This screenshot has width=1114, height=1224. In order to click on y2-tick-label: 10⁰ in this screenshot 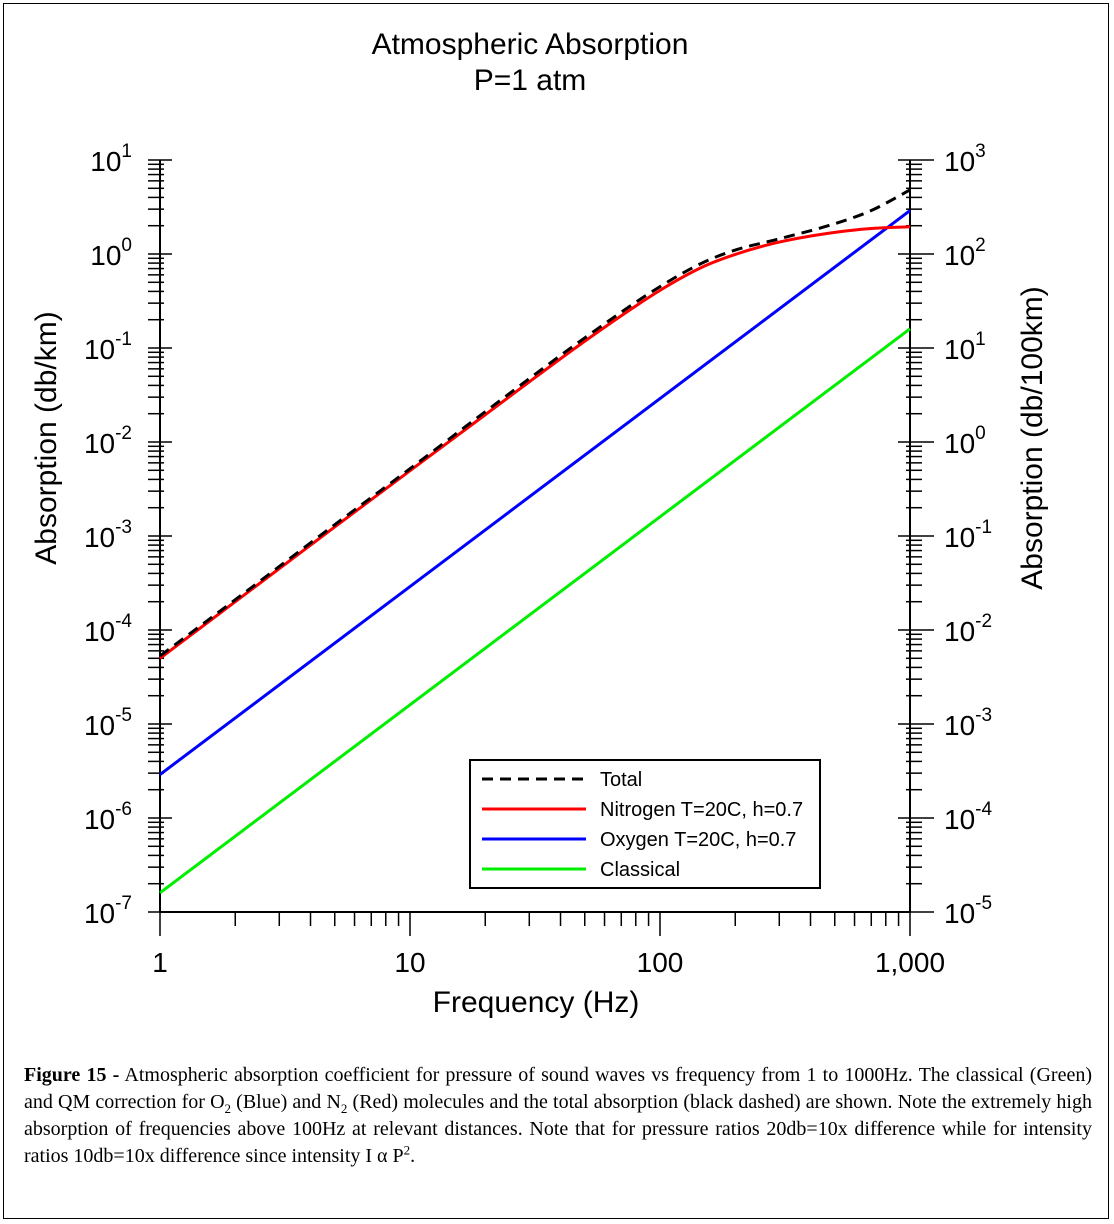, I will do `click(965, 441)`.